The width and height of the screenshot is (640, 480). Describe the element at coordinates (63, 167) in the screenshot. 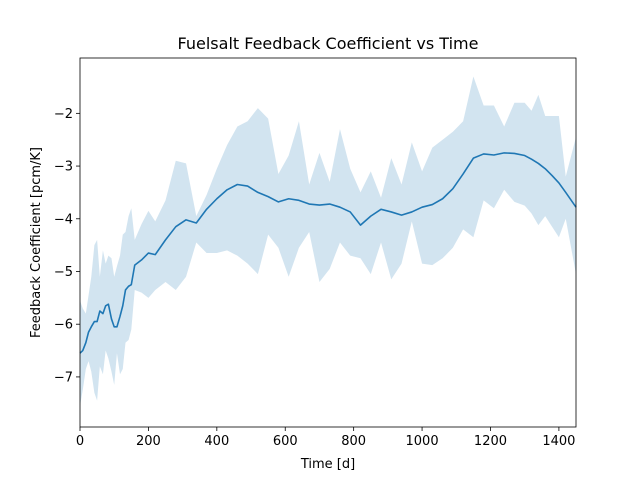

I see `y-tick-label: −3` at that location.